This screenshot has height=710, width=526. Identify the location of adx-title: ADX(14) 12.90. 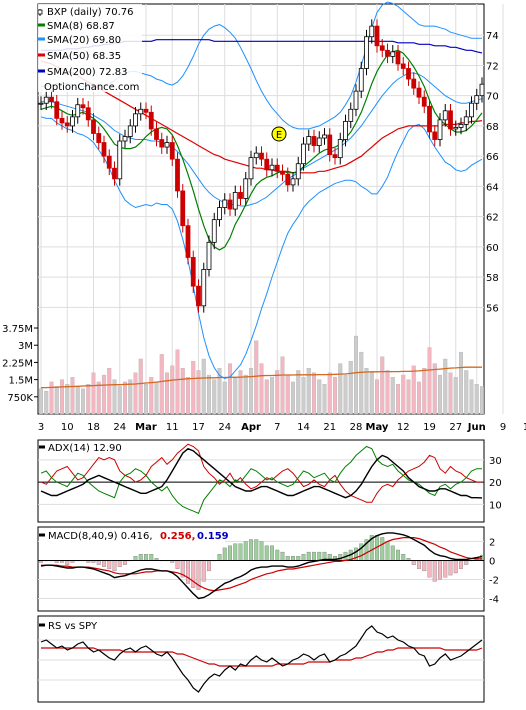
(85, 448).